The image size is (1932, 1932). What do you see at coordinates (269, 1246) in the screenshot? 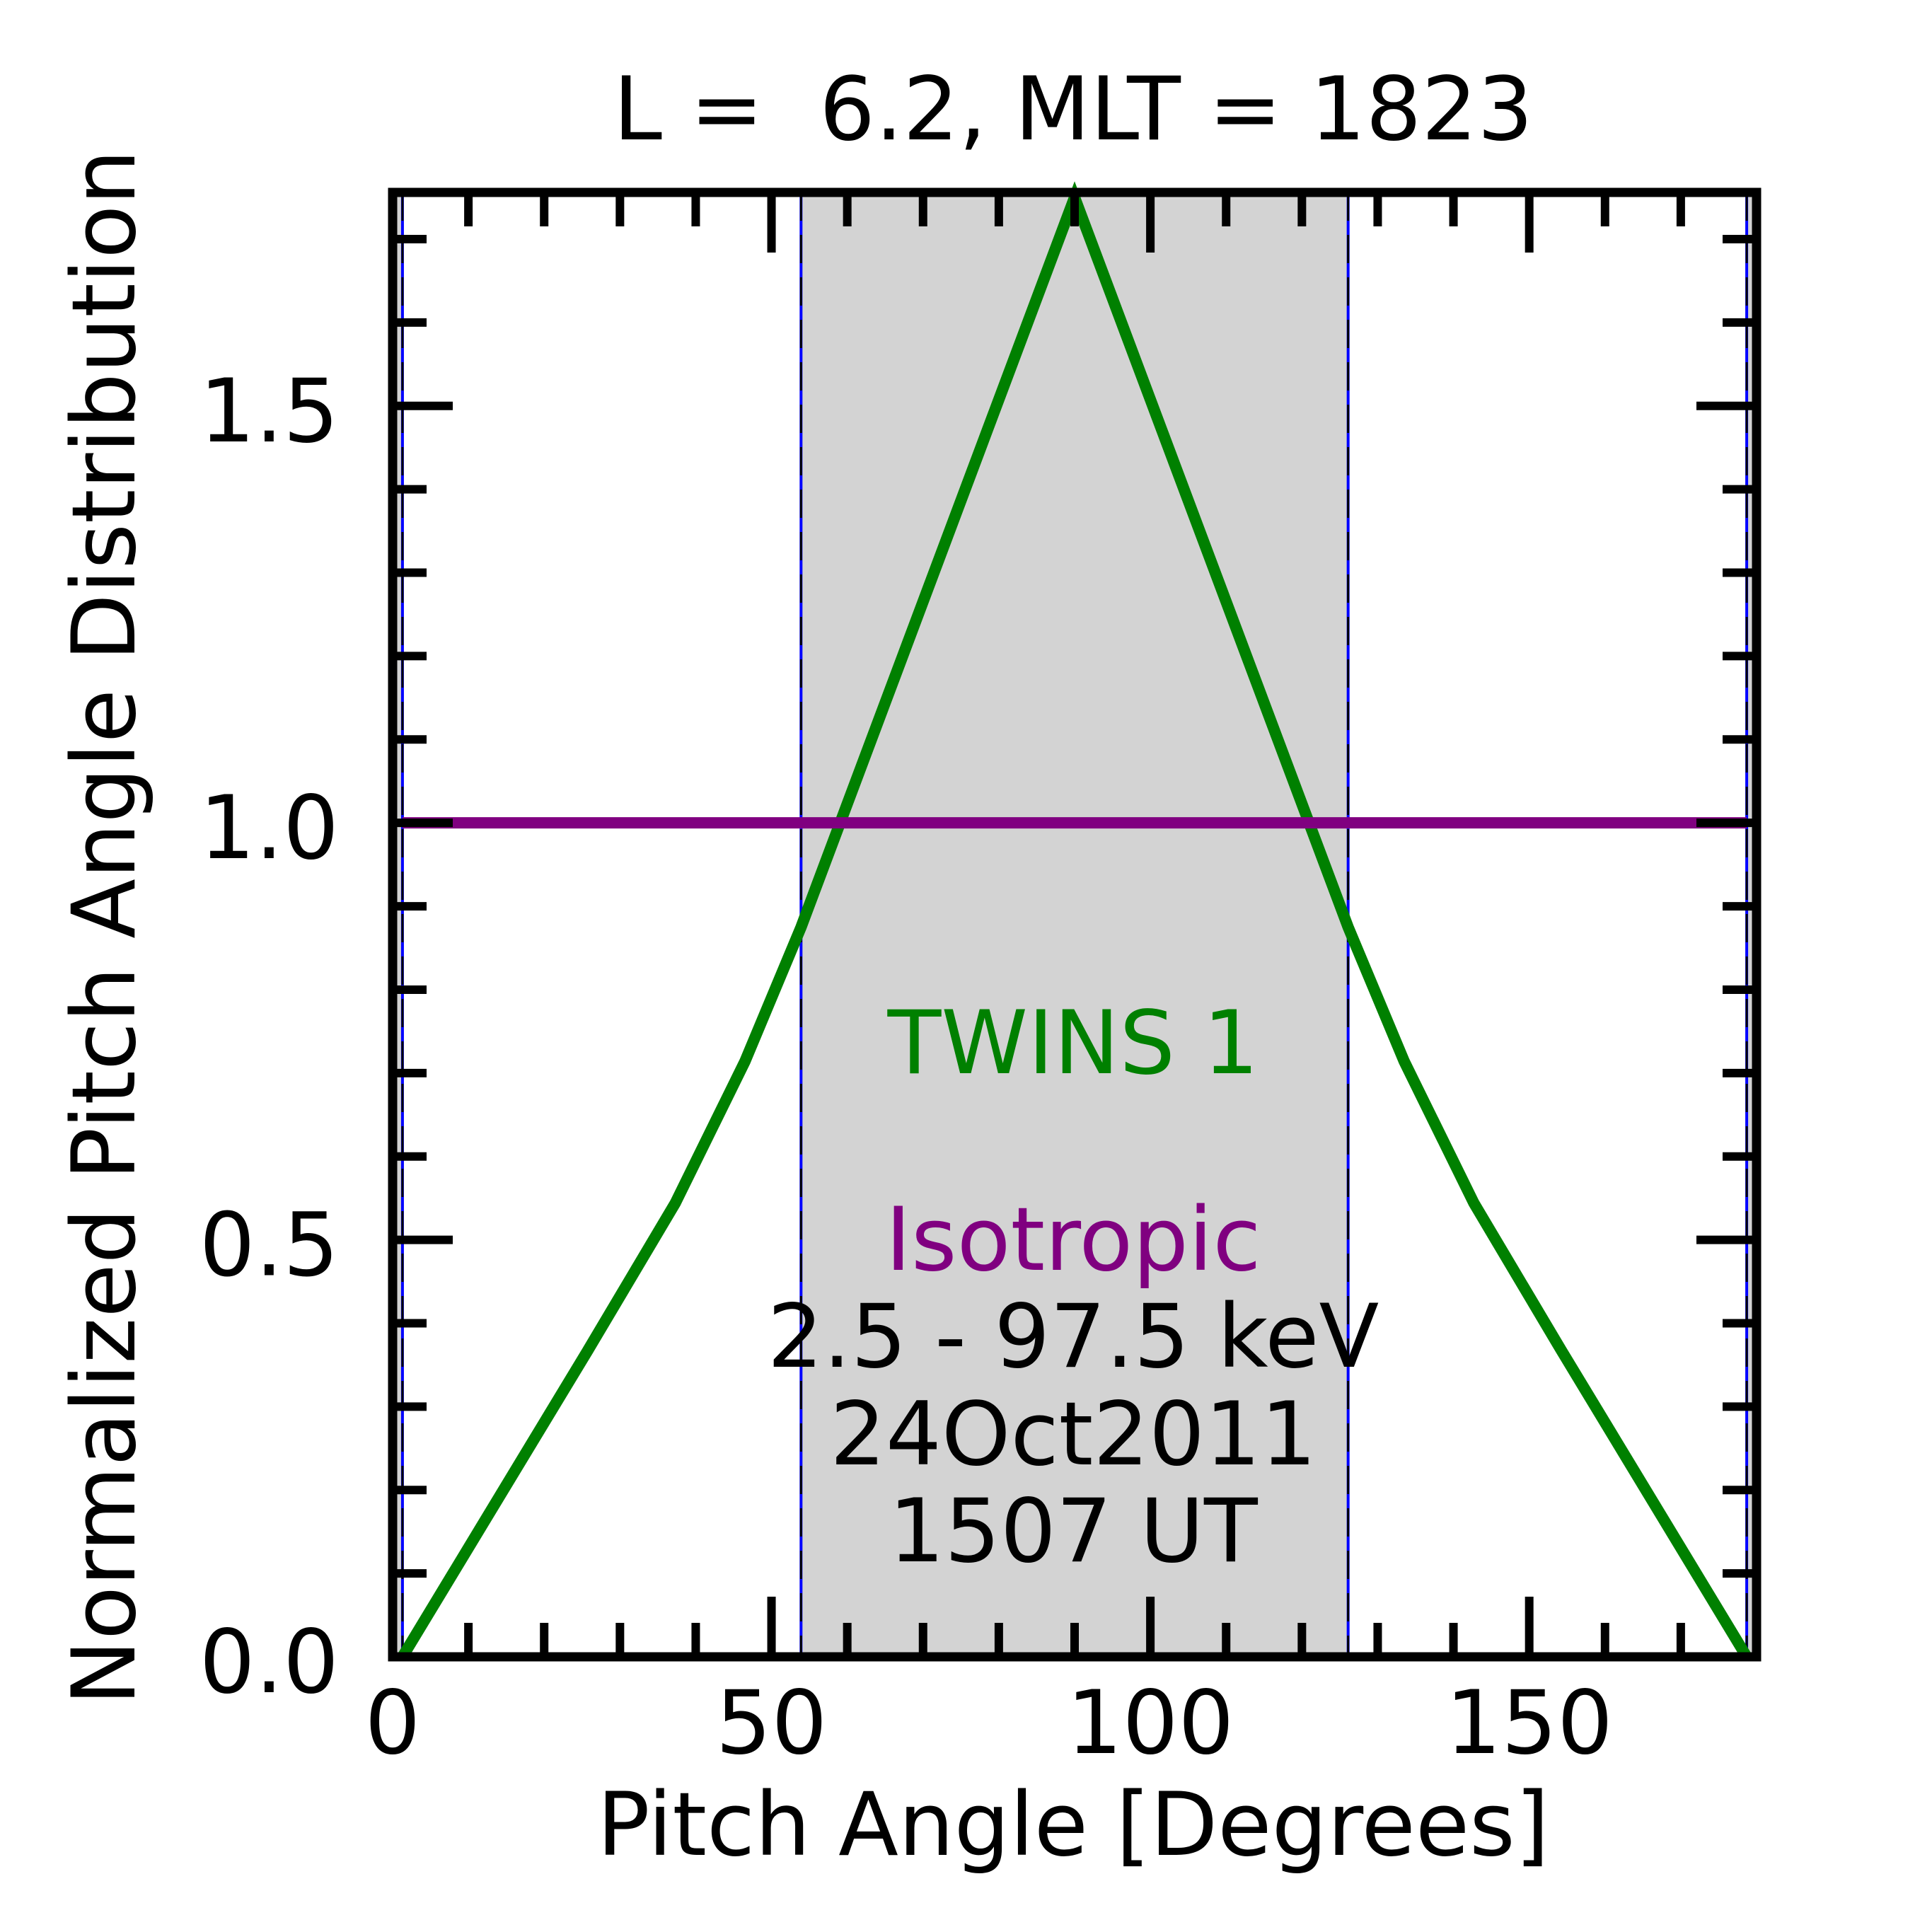
I see `y-tick-label: 0.5` at bounding box center [269, 1246].